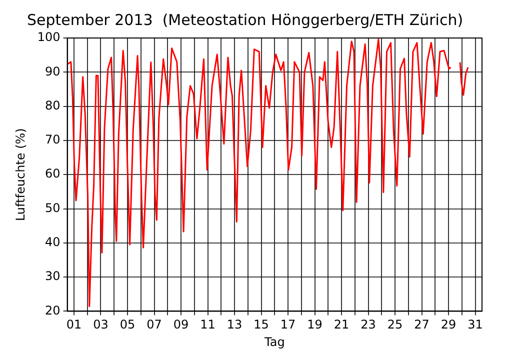  What do you see at coordinates (342, 325) in the screenshot?
I see `x-tick-label: 21` at bounding box center [342, 325].